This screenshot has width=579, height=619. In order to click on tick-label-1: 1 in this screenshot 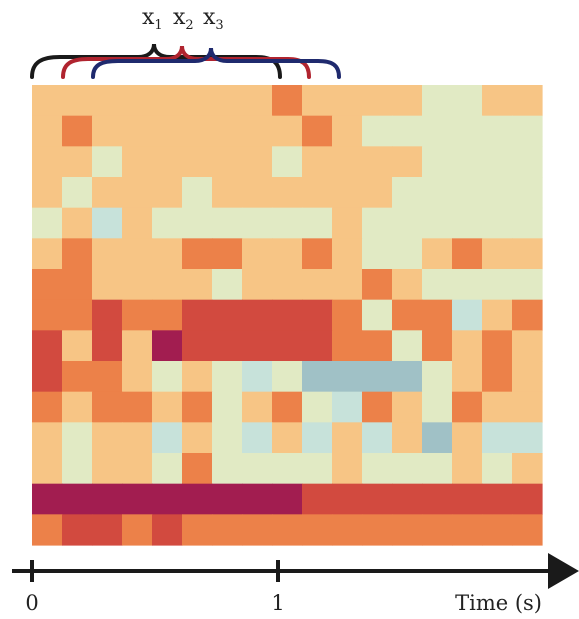, I will do `click(277, 603)`.